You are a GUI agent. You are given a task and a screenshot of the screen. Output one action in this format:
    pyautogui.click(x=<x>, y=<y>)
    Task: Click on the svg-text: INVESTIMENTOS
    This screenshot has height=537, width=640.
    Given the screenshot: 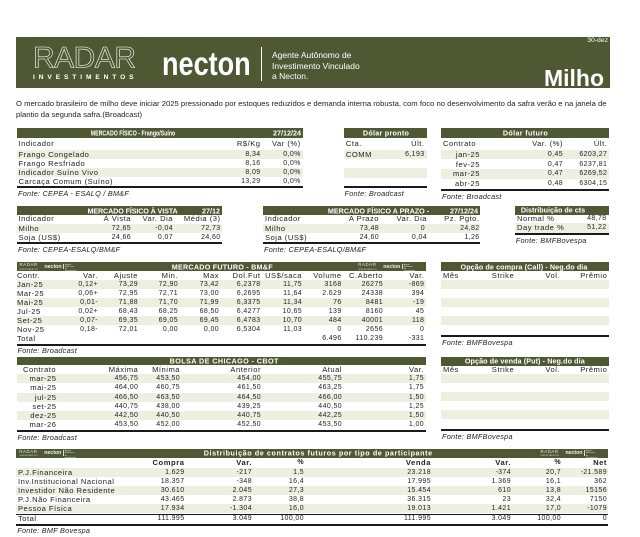 What is the action you would take?
    pyautogui.click(x=85, y=77)
    